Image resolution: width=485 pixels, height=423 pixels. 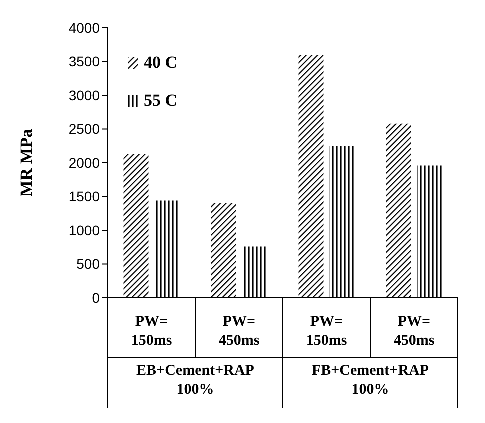 What do you see at coordinates (84, 95) in the screenshot?
I see `y-tick-label: 3000` at bounding box center [84, 95].